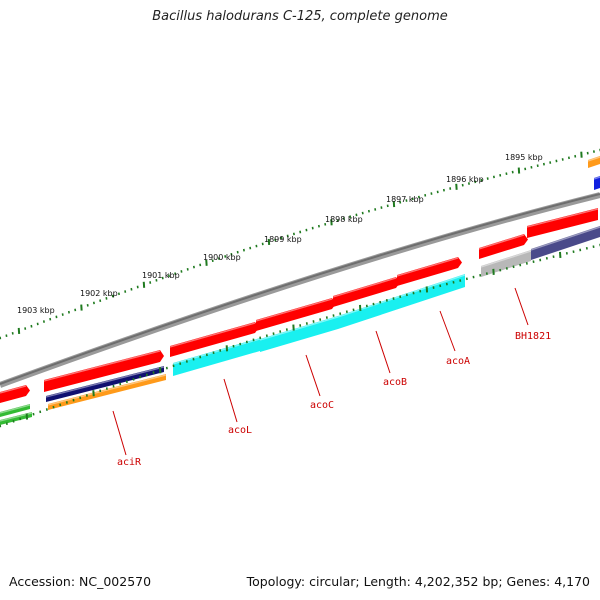  Describe the element at coordinates (344, 219) in the screenshot. I see `kbp-label: 1898 kbp` at that location.